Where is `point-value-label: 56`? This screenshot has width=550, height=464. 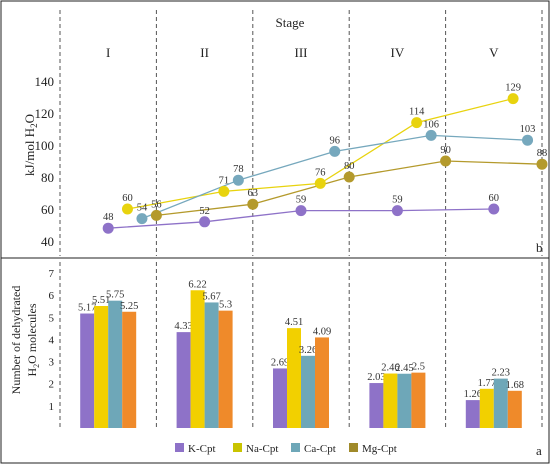
point-value-label: 56 is located at coordinates (156, 204).